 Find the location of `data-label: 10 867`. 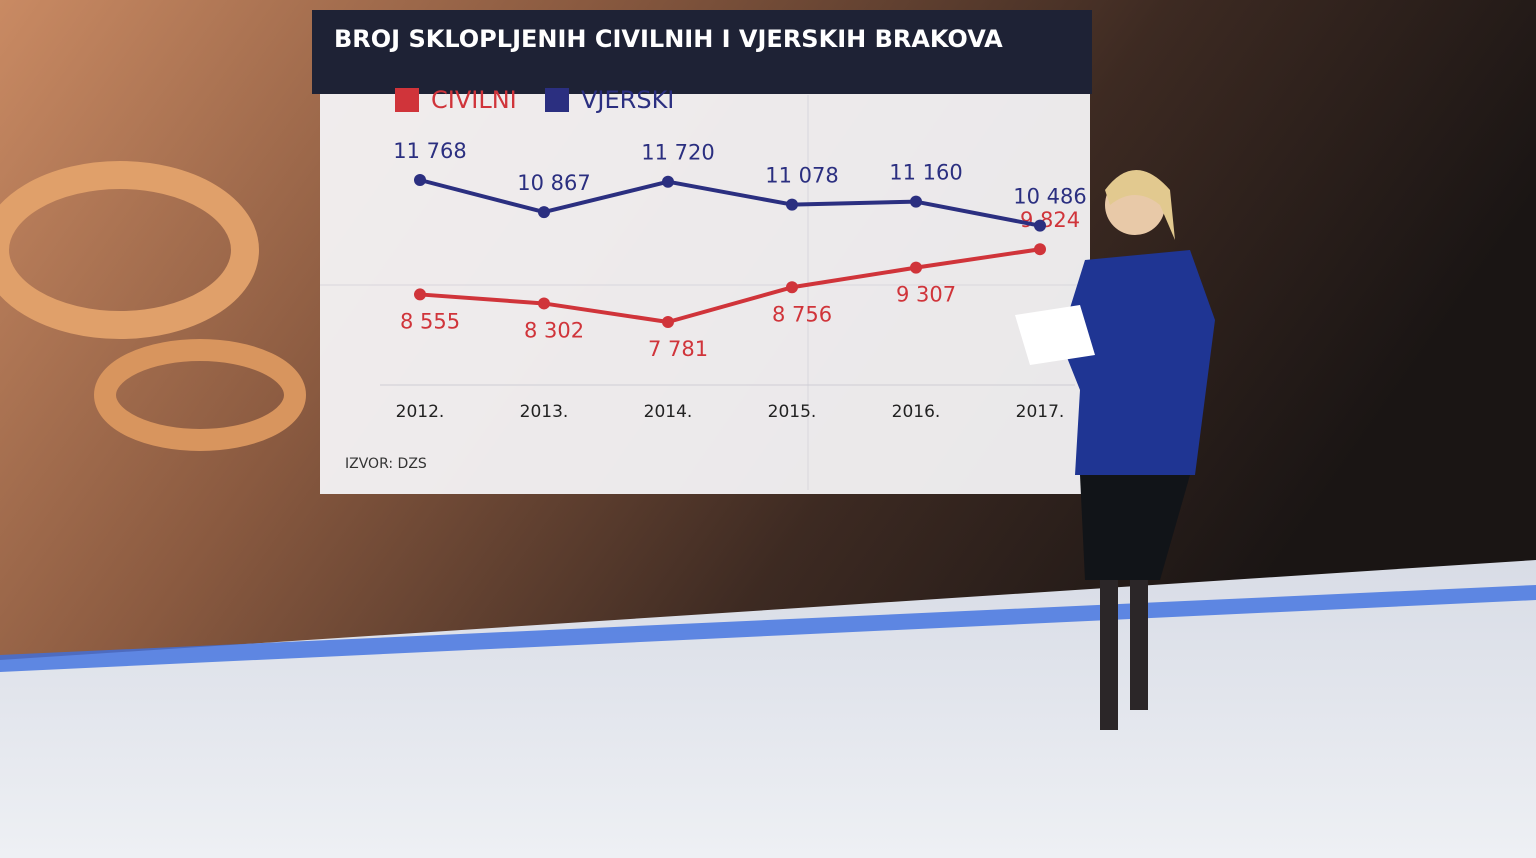

data-label: 10 867 is located at coordinates (553, 183).